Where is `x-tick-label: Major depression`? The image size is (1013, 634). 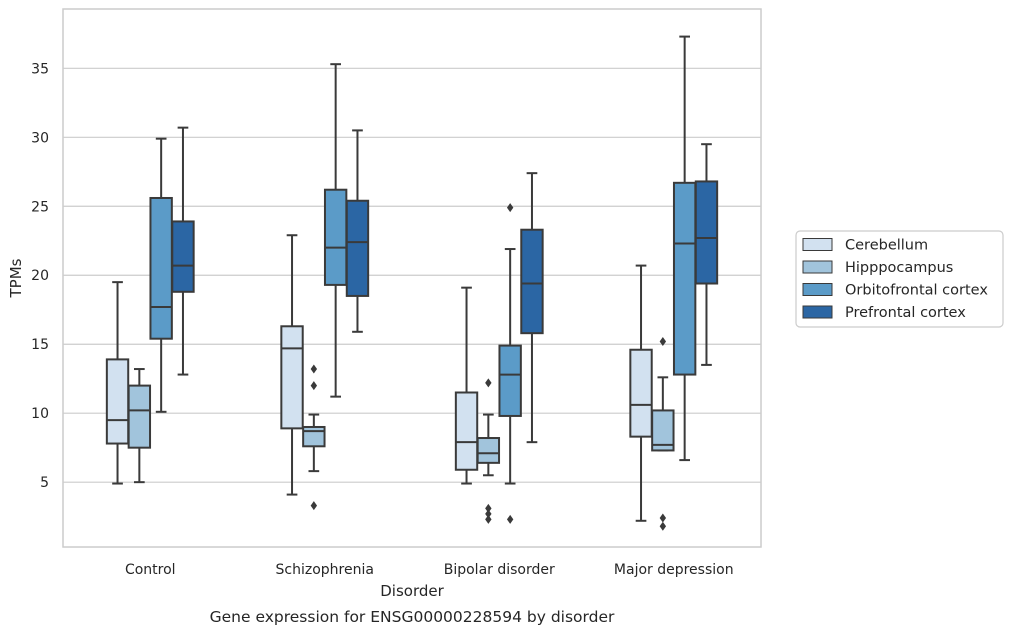
x-tick-label: Major depression is located at coordinates (674, 570).